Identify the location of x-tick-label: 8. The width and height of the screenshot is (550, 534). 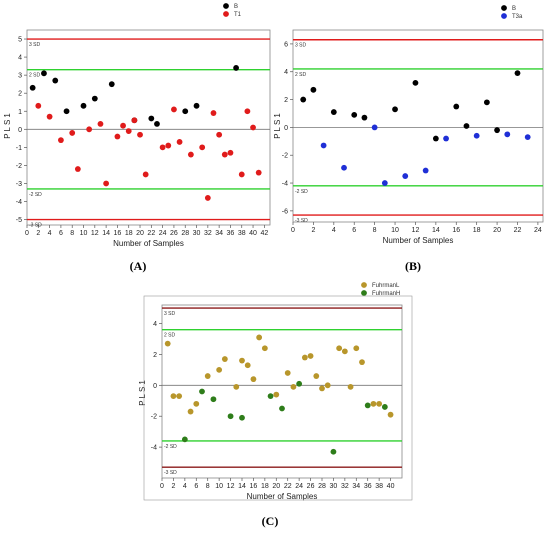
(375, 230).